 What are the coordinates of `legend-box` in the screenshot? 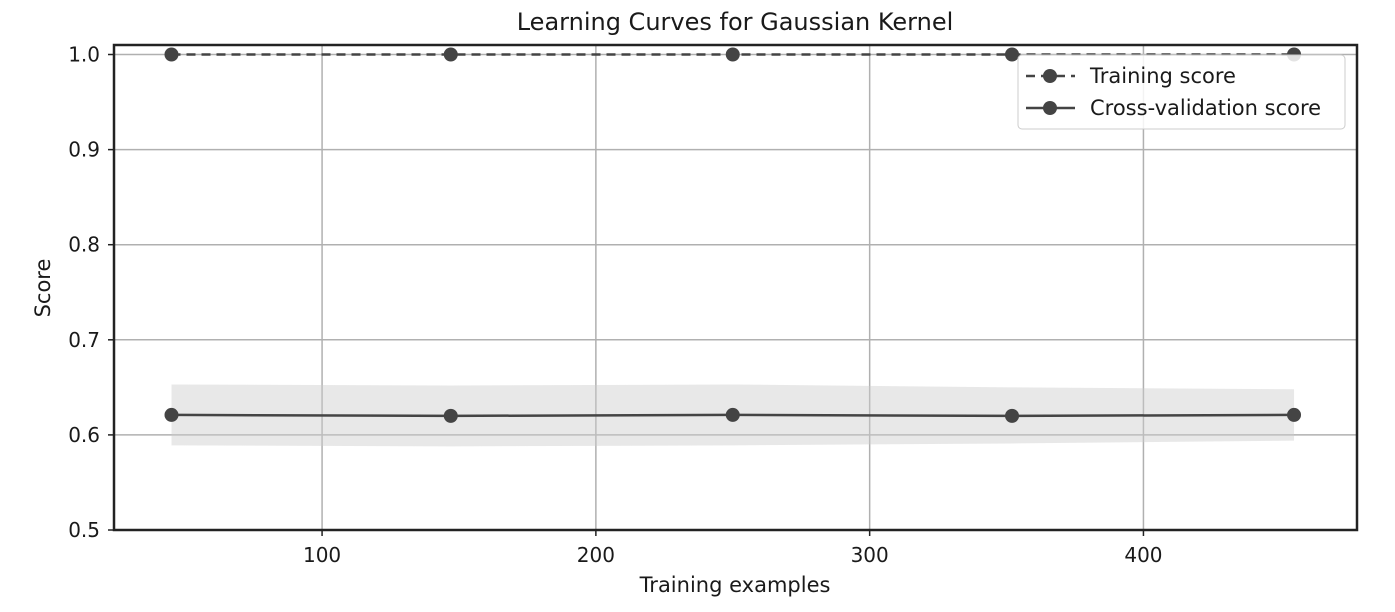 It's located at (1181, 92).